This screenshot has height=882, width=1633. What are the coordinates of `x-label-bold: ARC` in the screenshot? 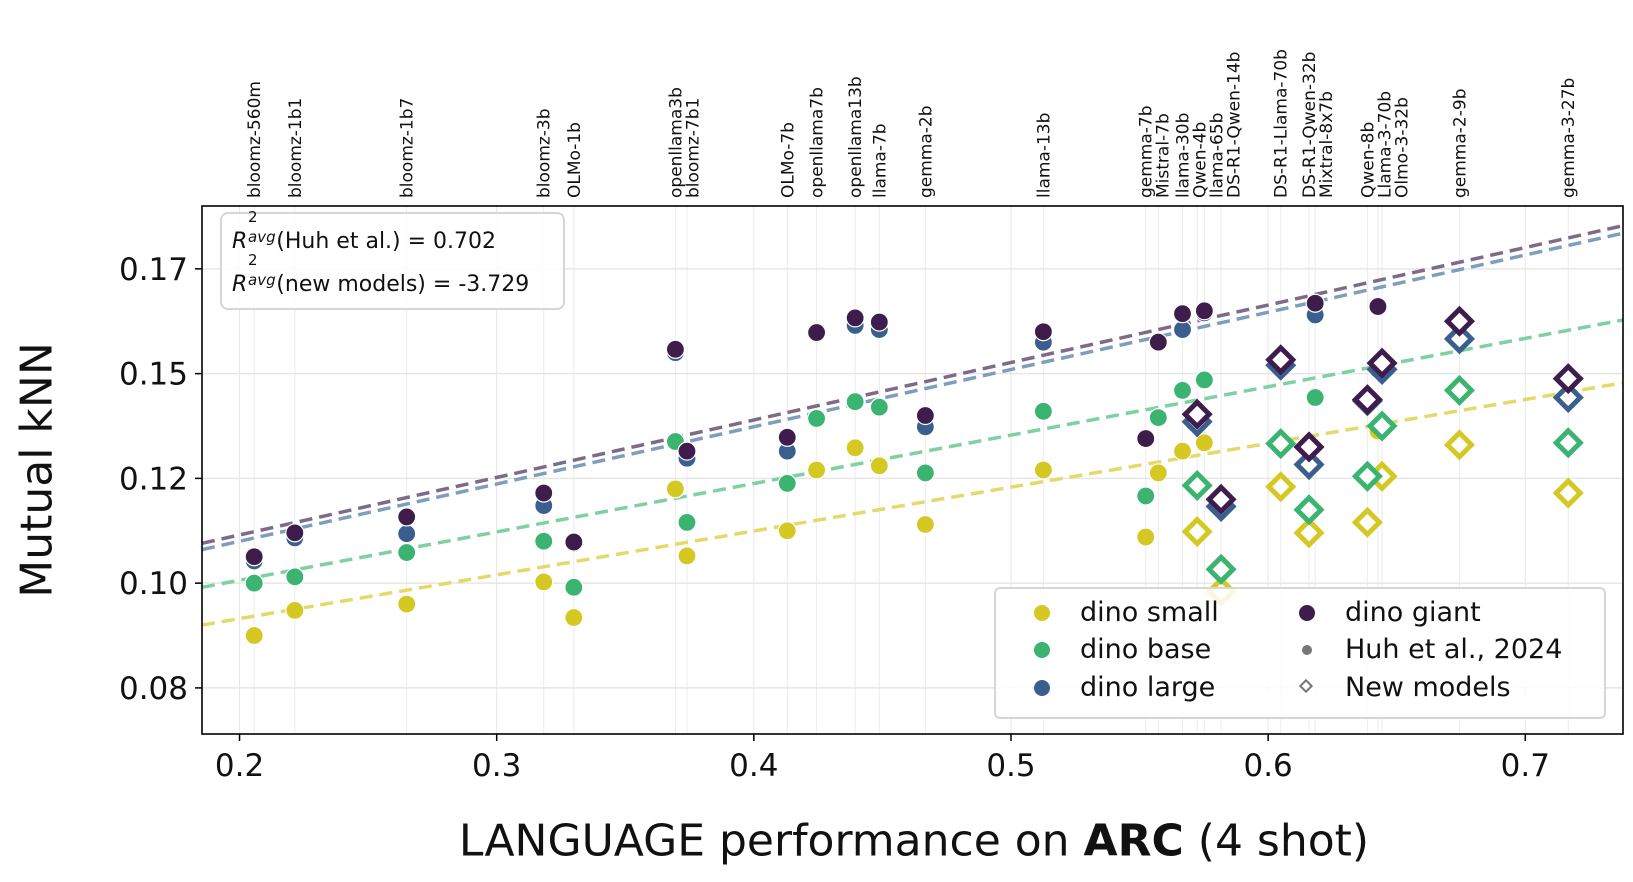 It's located at (1133, 841).